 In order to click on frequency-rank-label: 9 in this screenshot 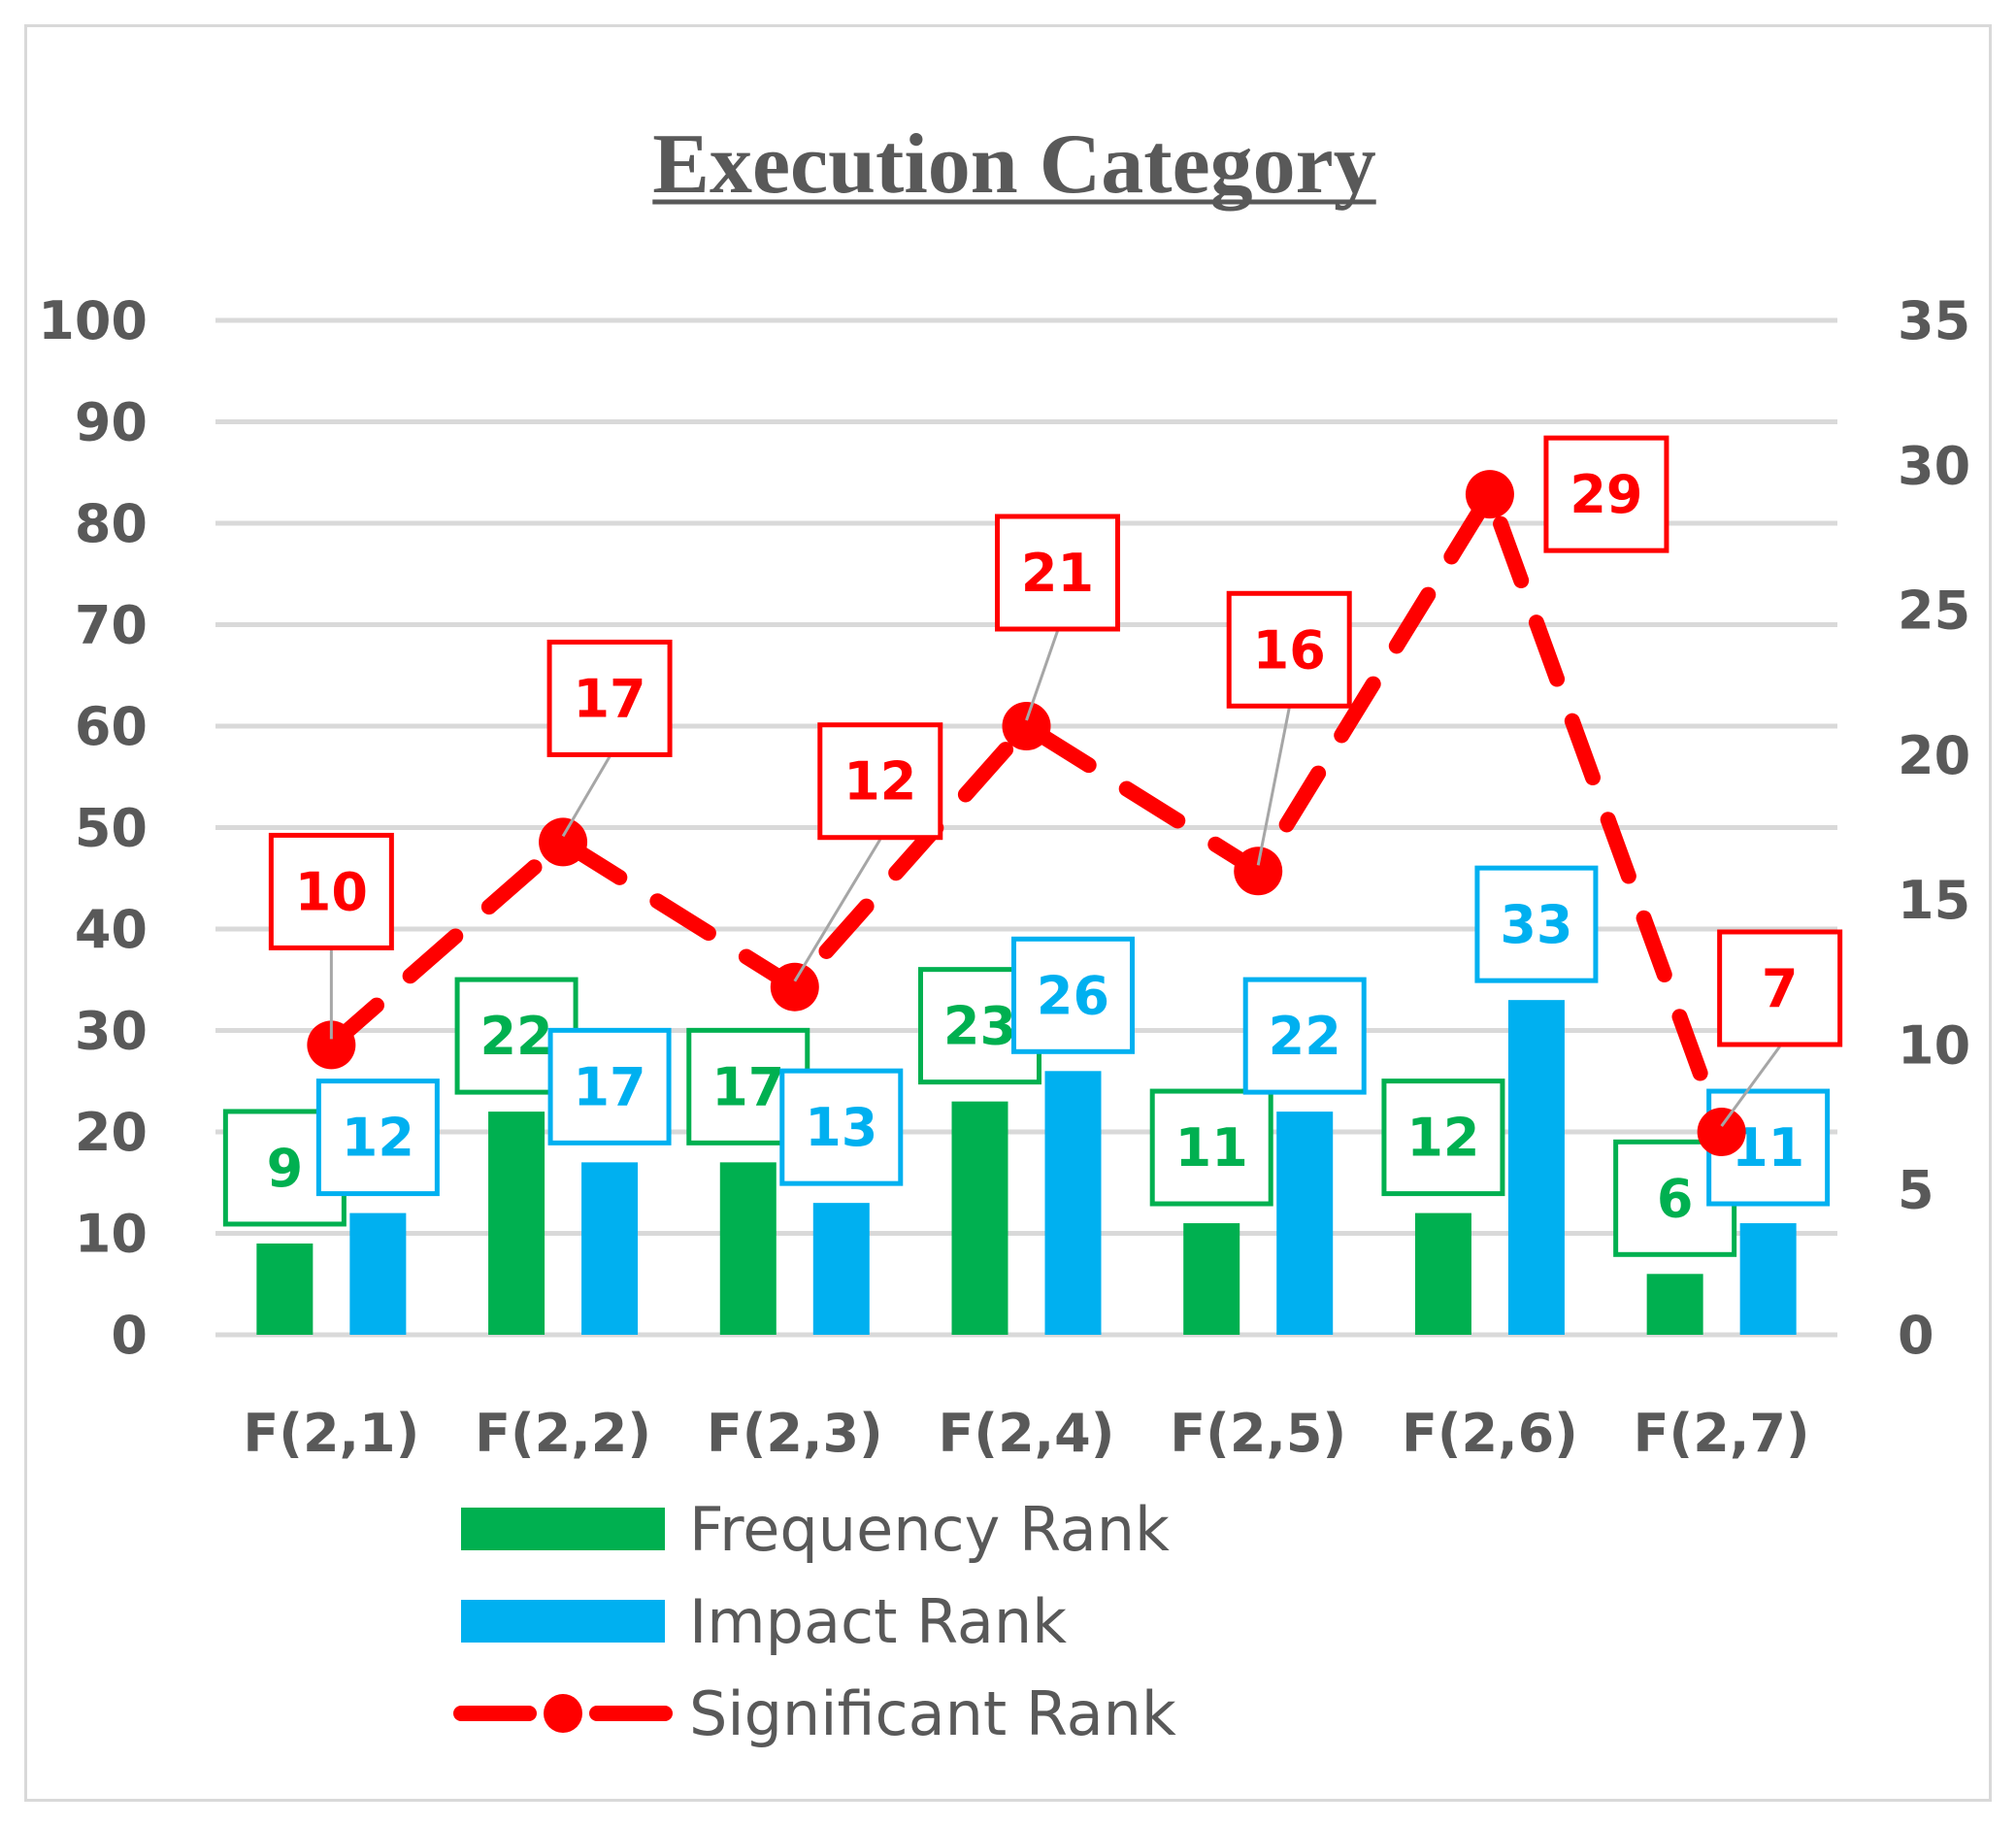, I will do `click(285, 1168)`.